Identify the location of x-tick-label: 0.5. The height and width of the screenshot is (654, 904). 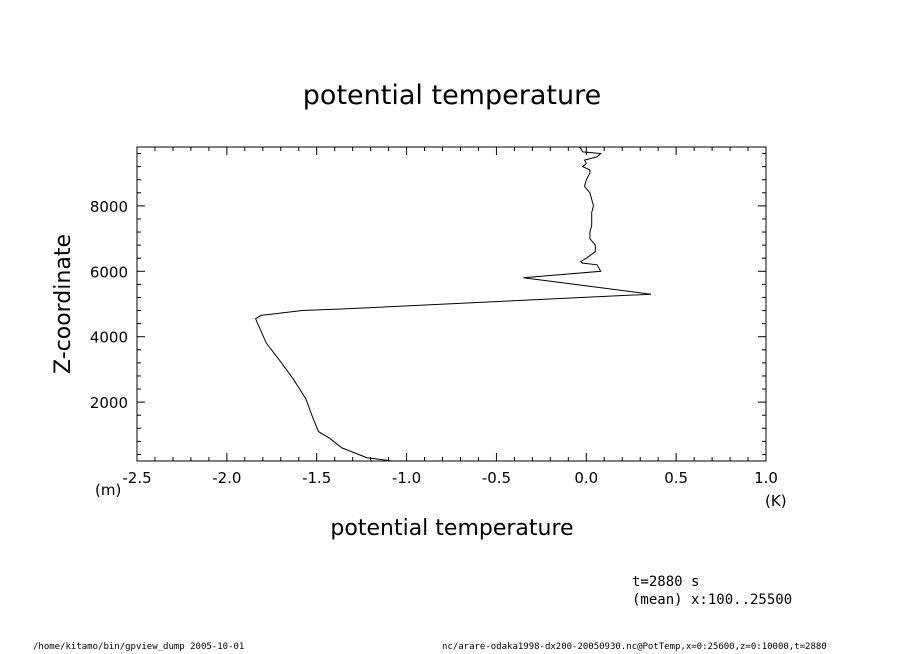
(676, 478).